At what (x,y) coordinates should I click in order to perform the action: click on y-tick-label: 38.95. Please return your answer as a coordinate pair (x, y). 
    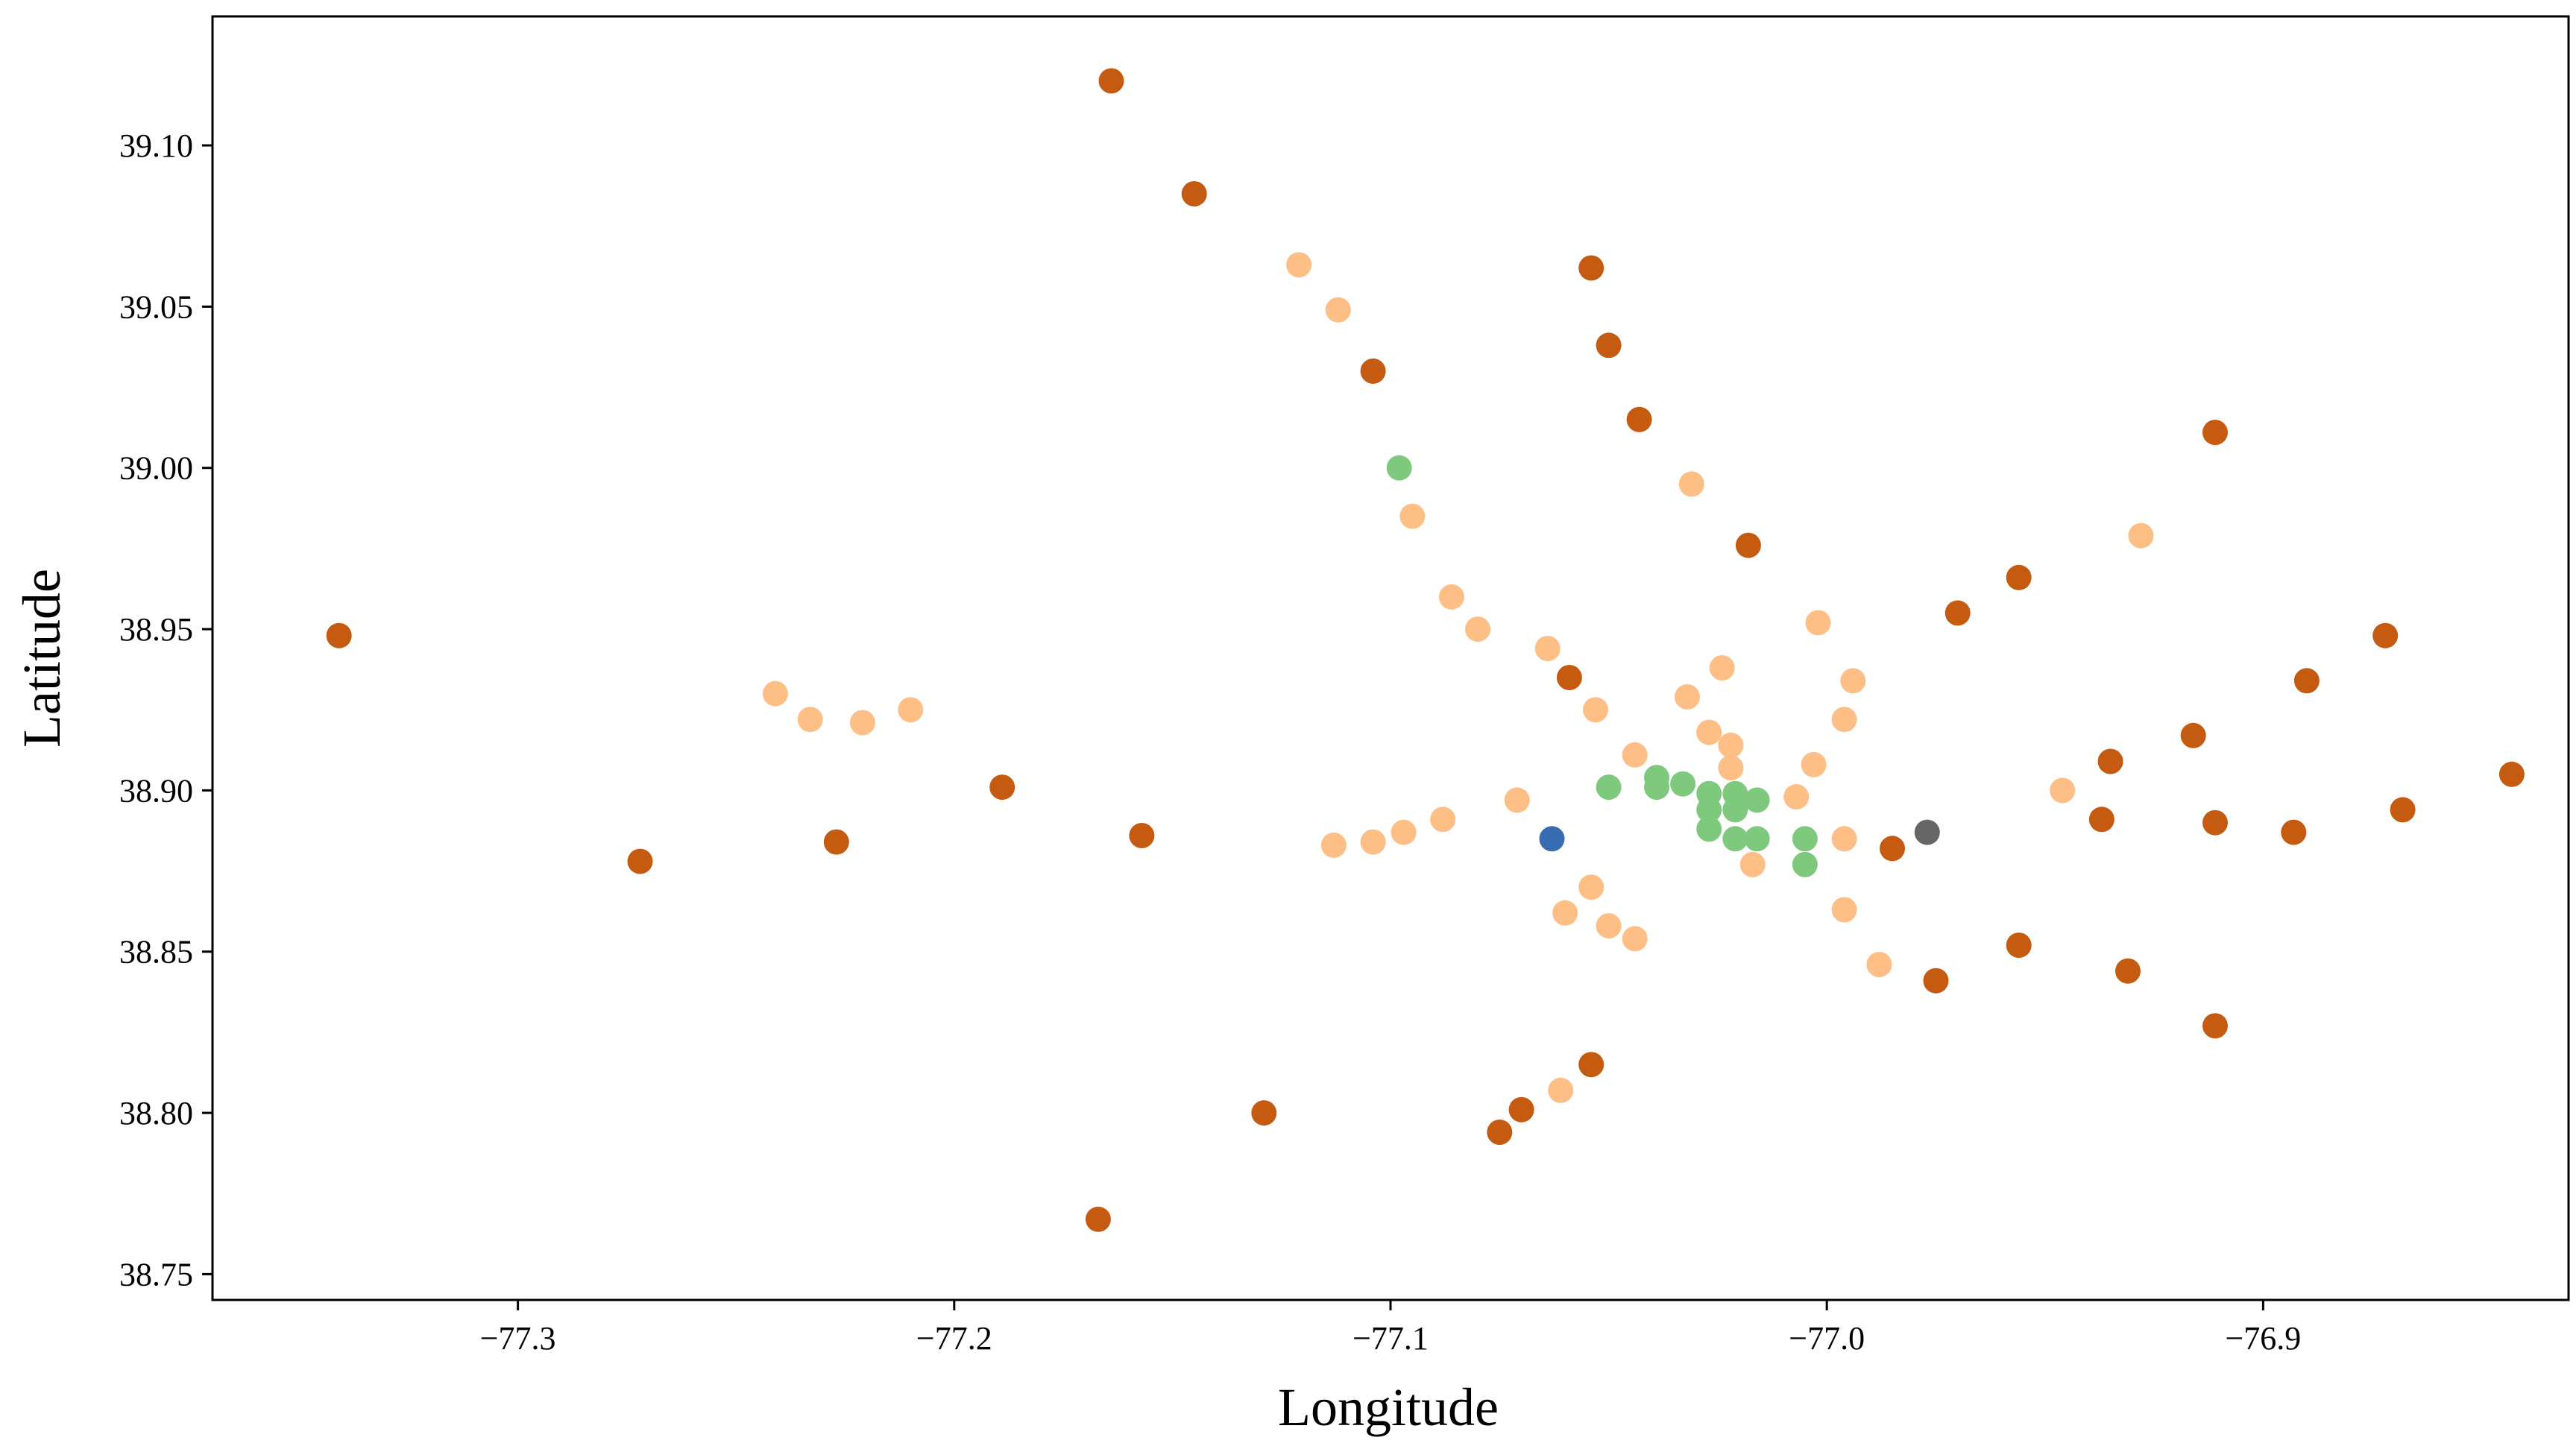
    Looking at the image, I should click on (156, 629).